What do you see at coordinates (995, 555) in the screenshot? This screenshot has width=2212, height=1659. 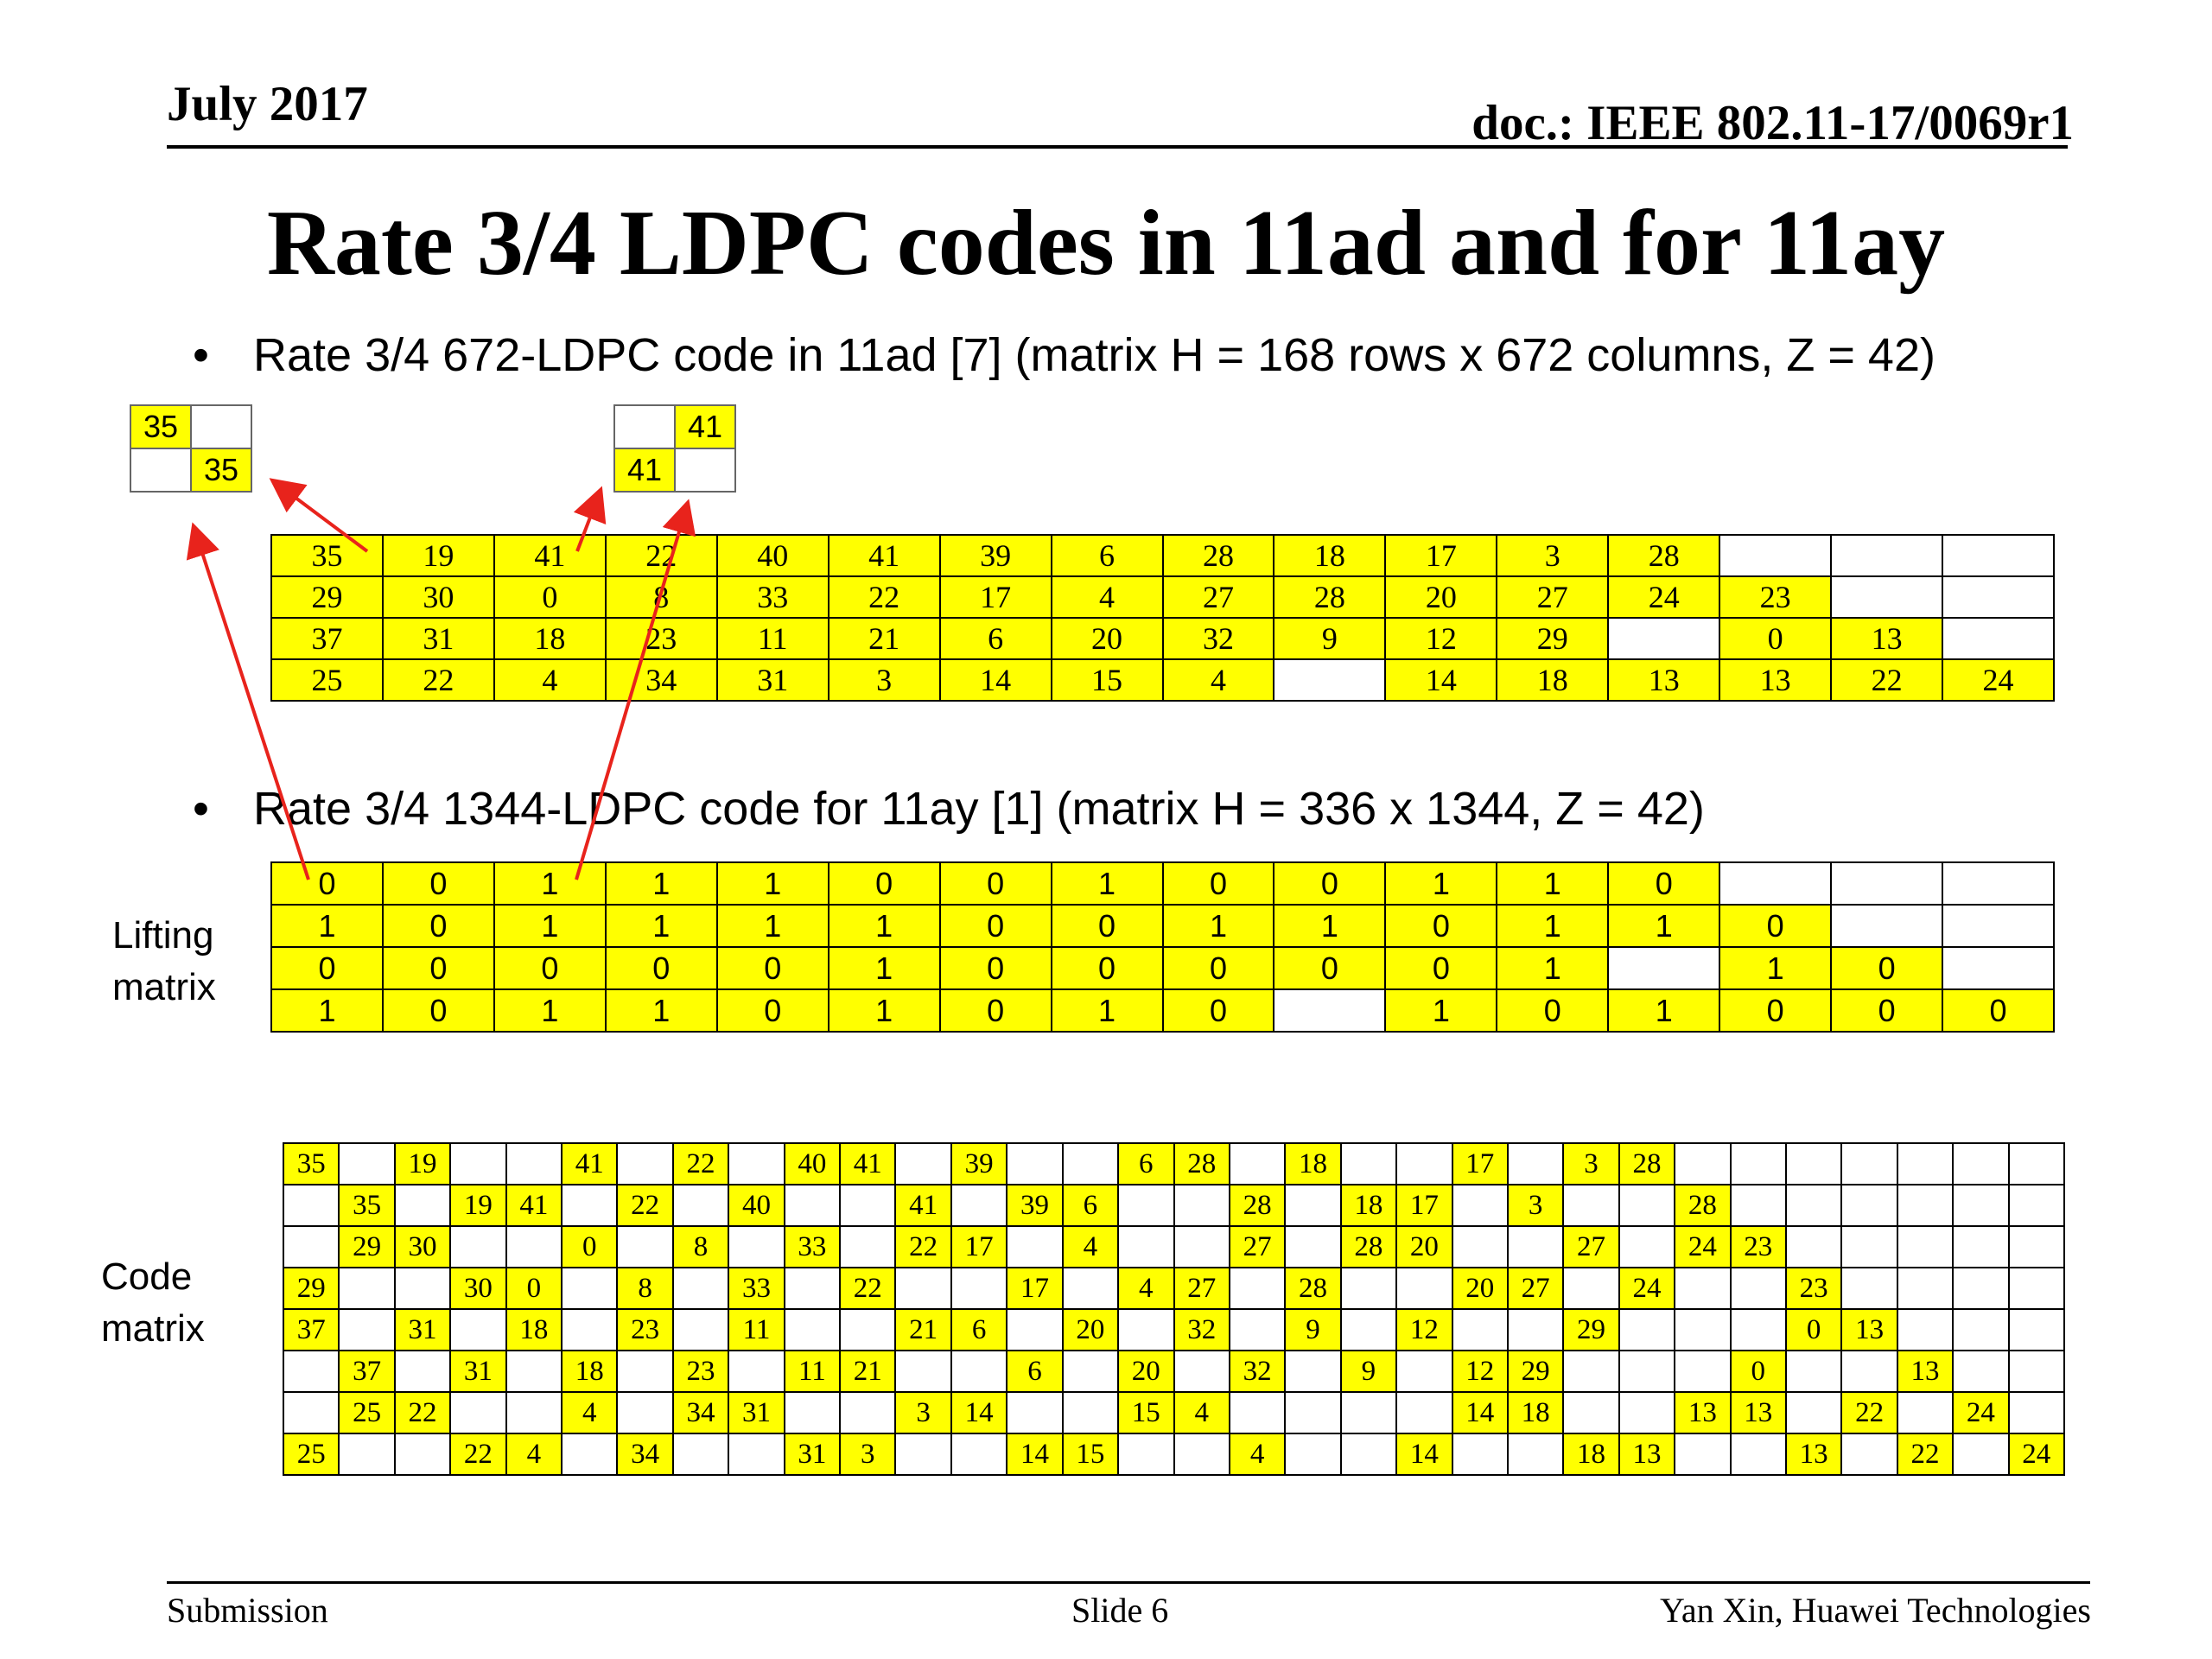 I see `matrix-cell: 39` at bounding box center [995, 555].